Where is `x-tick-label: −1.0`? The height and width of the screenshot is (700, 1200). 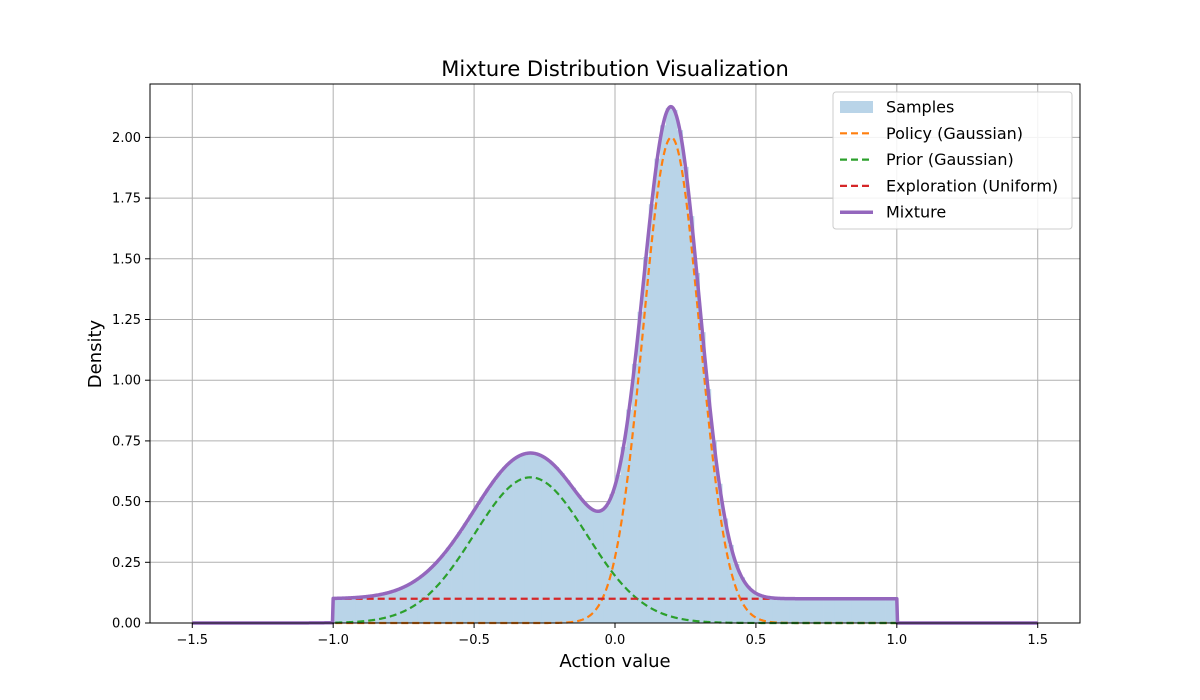
x-tick-label: −1.0 is located at coordinates (333, 640).